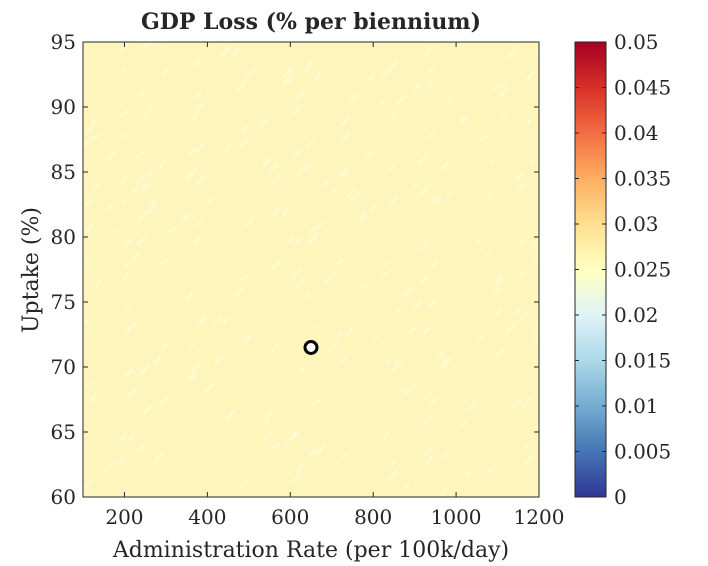 This screenshot has width=708, height=566. What do you see at coordinates (636, 42) in the screenshot?
I see `colorbar-tick-label: 0.05` at bounding box center [636, 42].